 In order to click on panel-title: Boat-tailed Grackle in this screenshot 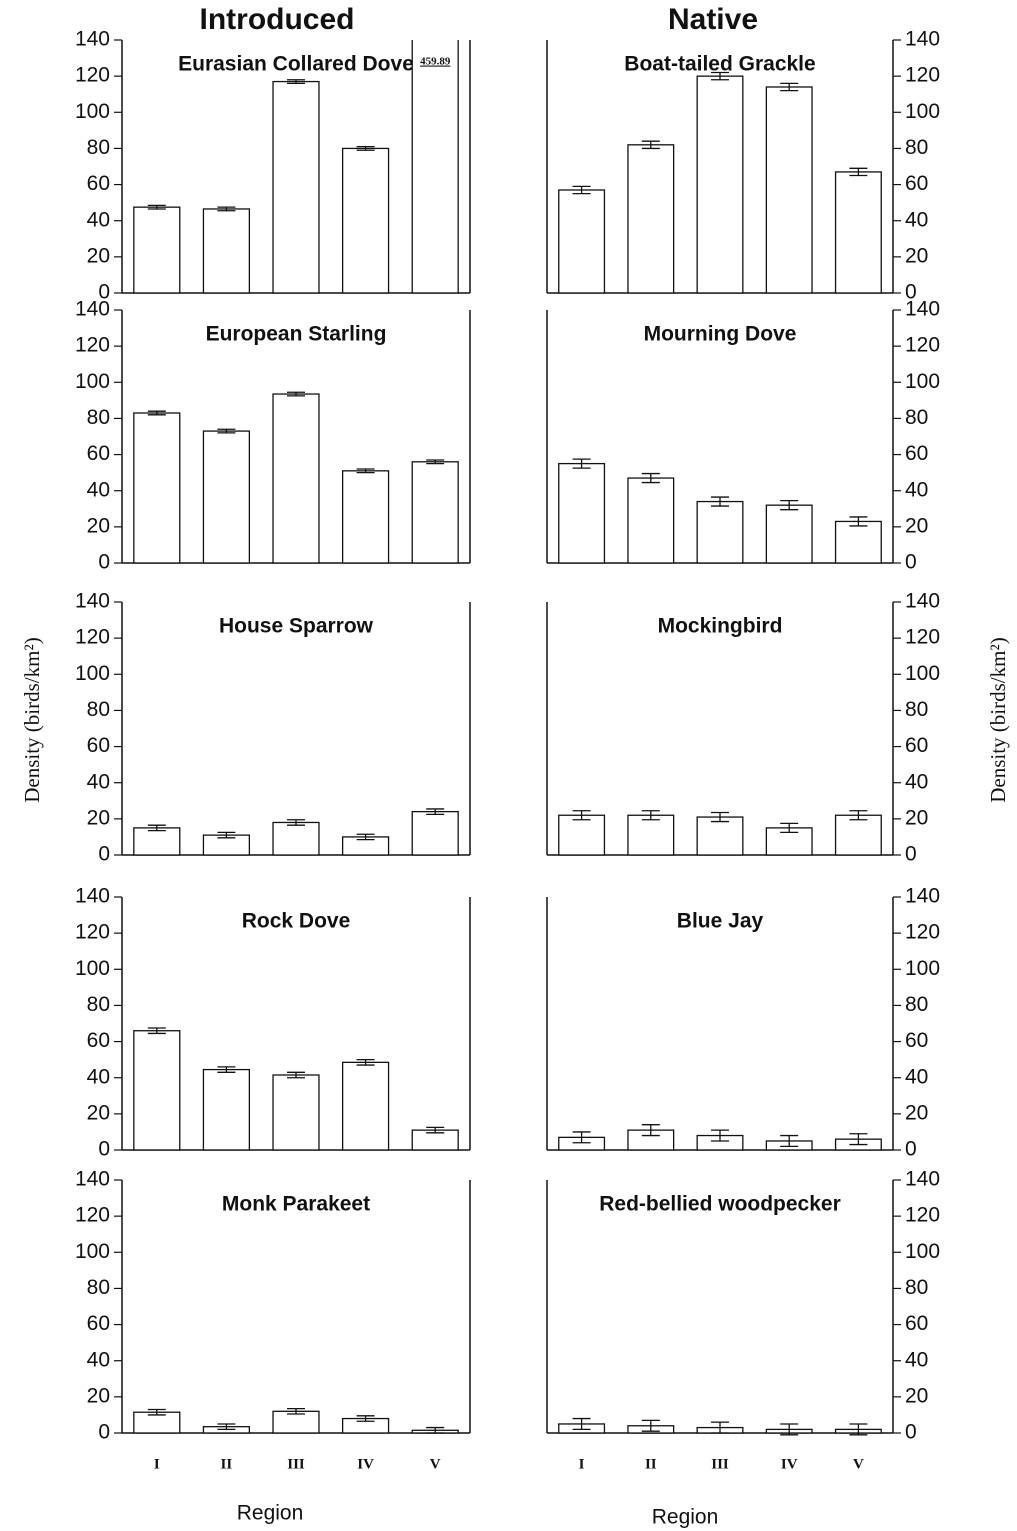, I will do `click(719, 64)`.